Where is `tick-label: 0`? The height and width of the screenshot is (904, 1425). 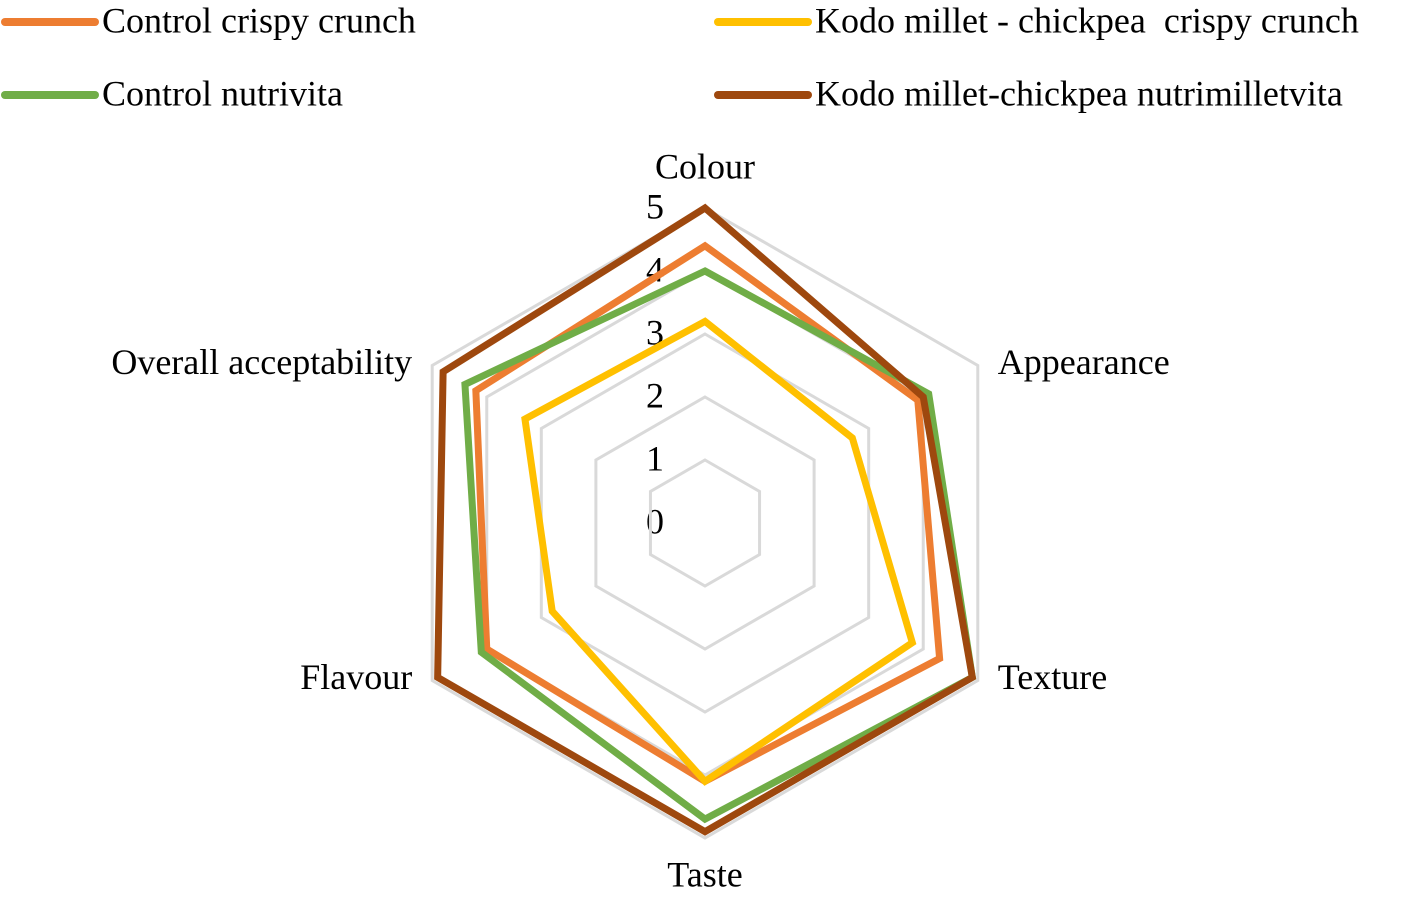 tick-label: 0 is located at coordinates (655, 521).